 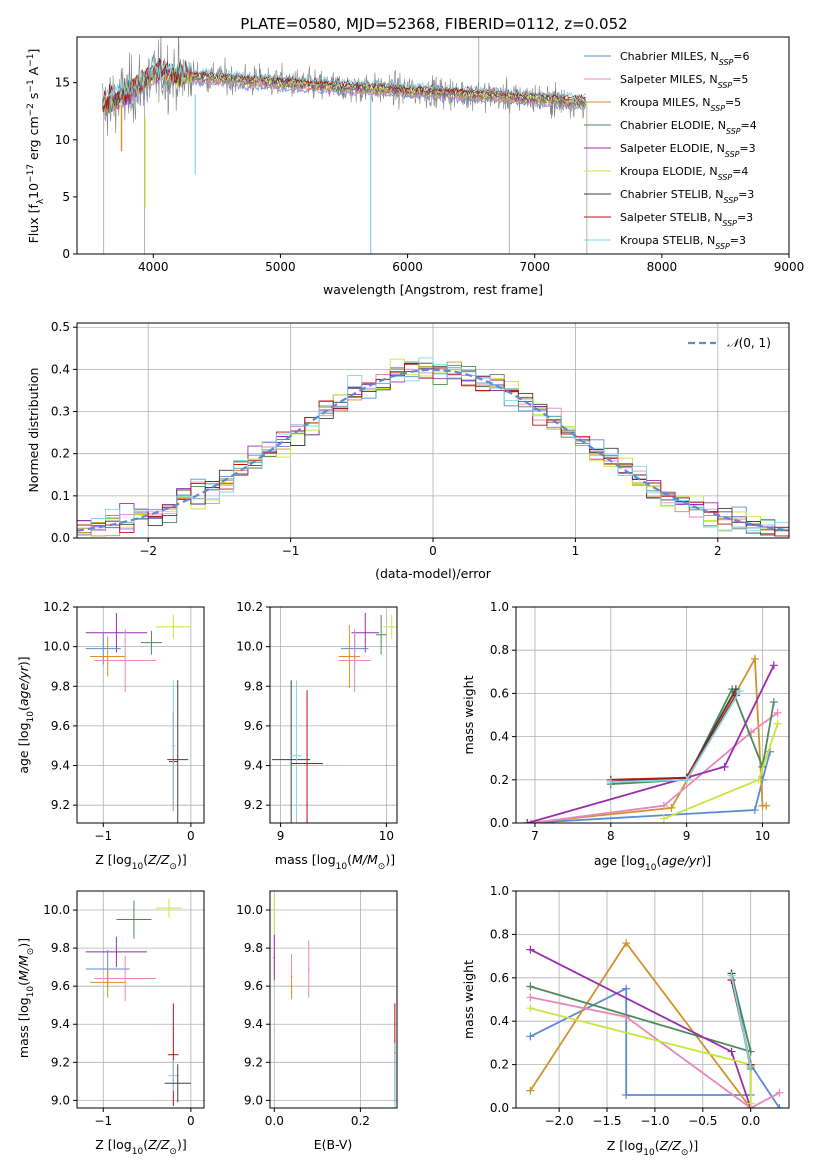 I want to click on x-tick-label: −2.0, so click(x=559, y=1121).